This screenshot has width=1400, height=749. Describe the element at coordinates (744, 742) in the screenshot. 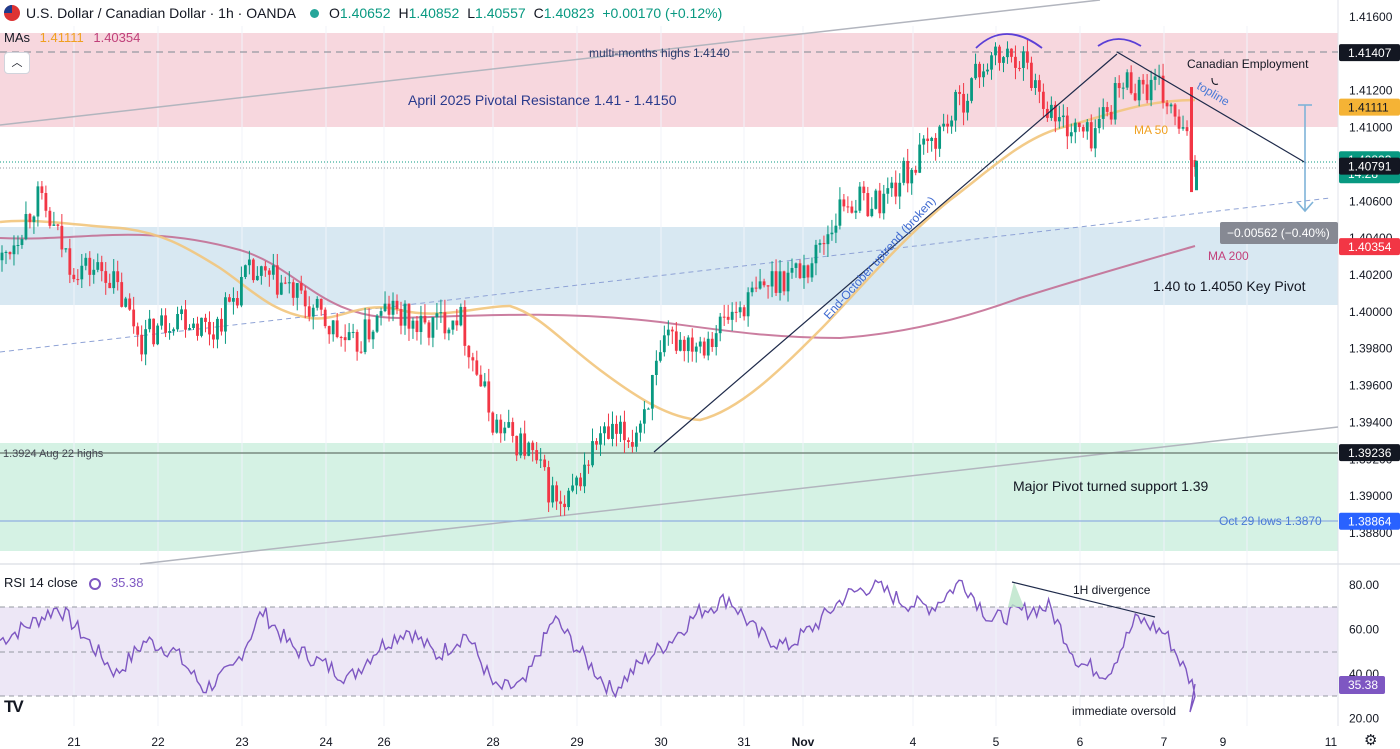

I see `time-tick-label: 31` at that location.